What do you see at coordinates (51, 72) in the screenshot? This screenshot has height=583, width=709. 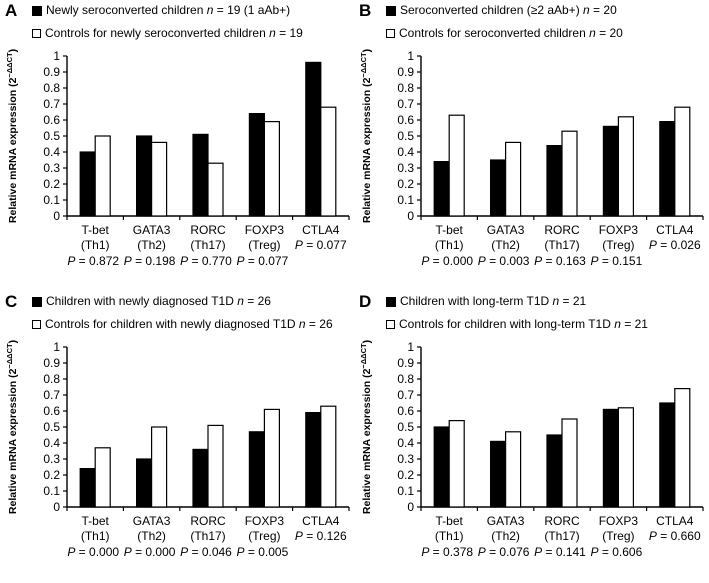 I see `y-tick-label: 0.9` at bounding box center [51, 72].